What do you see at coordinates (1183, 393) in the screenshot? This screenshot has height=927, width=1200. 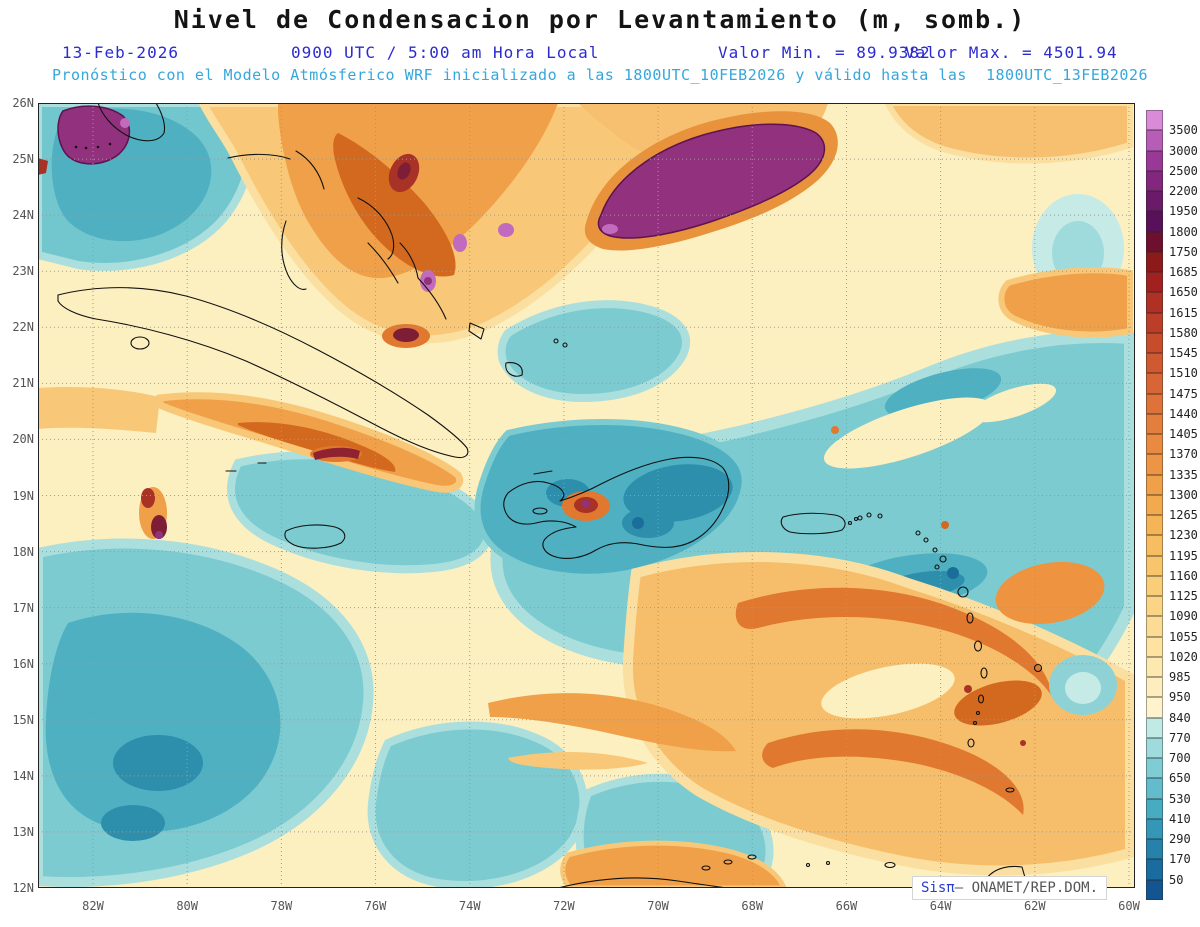 I see `colorbar-tick-label: 1475` at bounding box center [1183, 393].